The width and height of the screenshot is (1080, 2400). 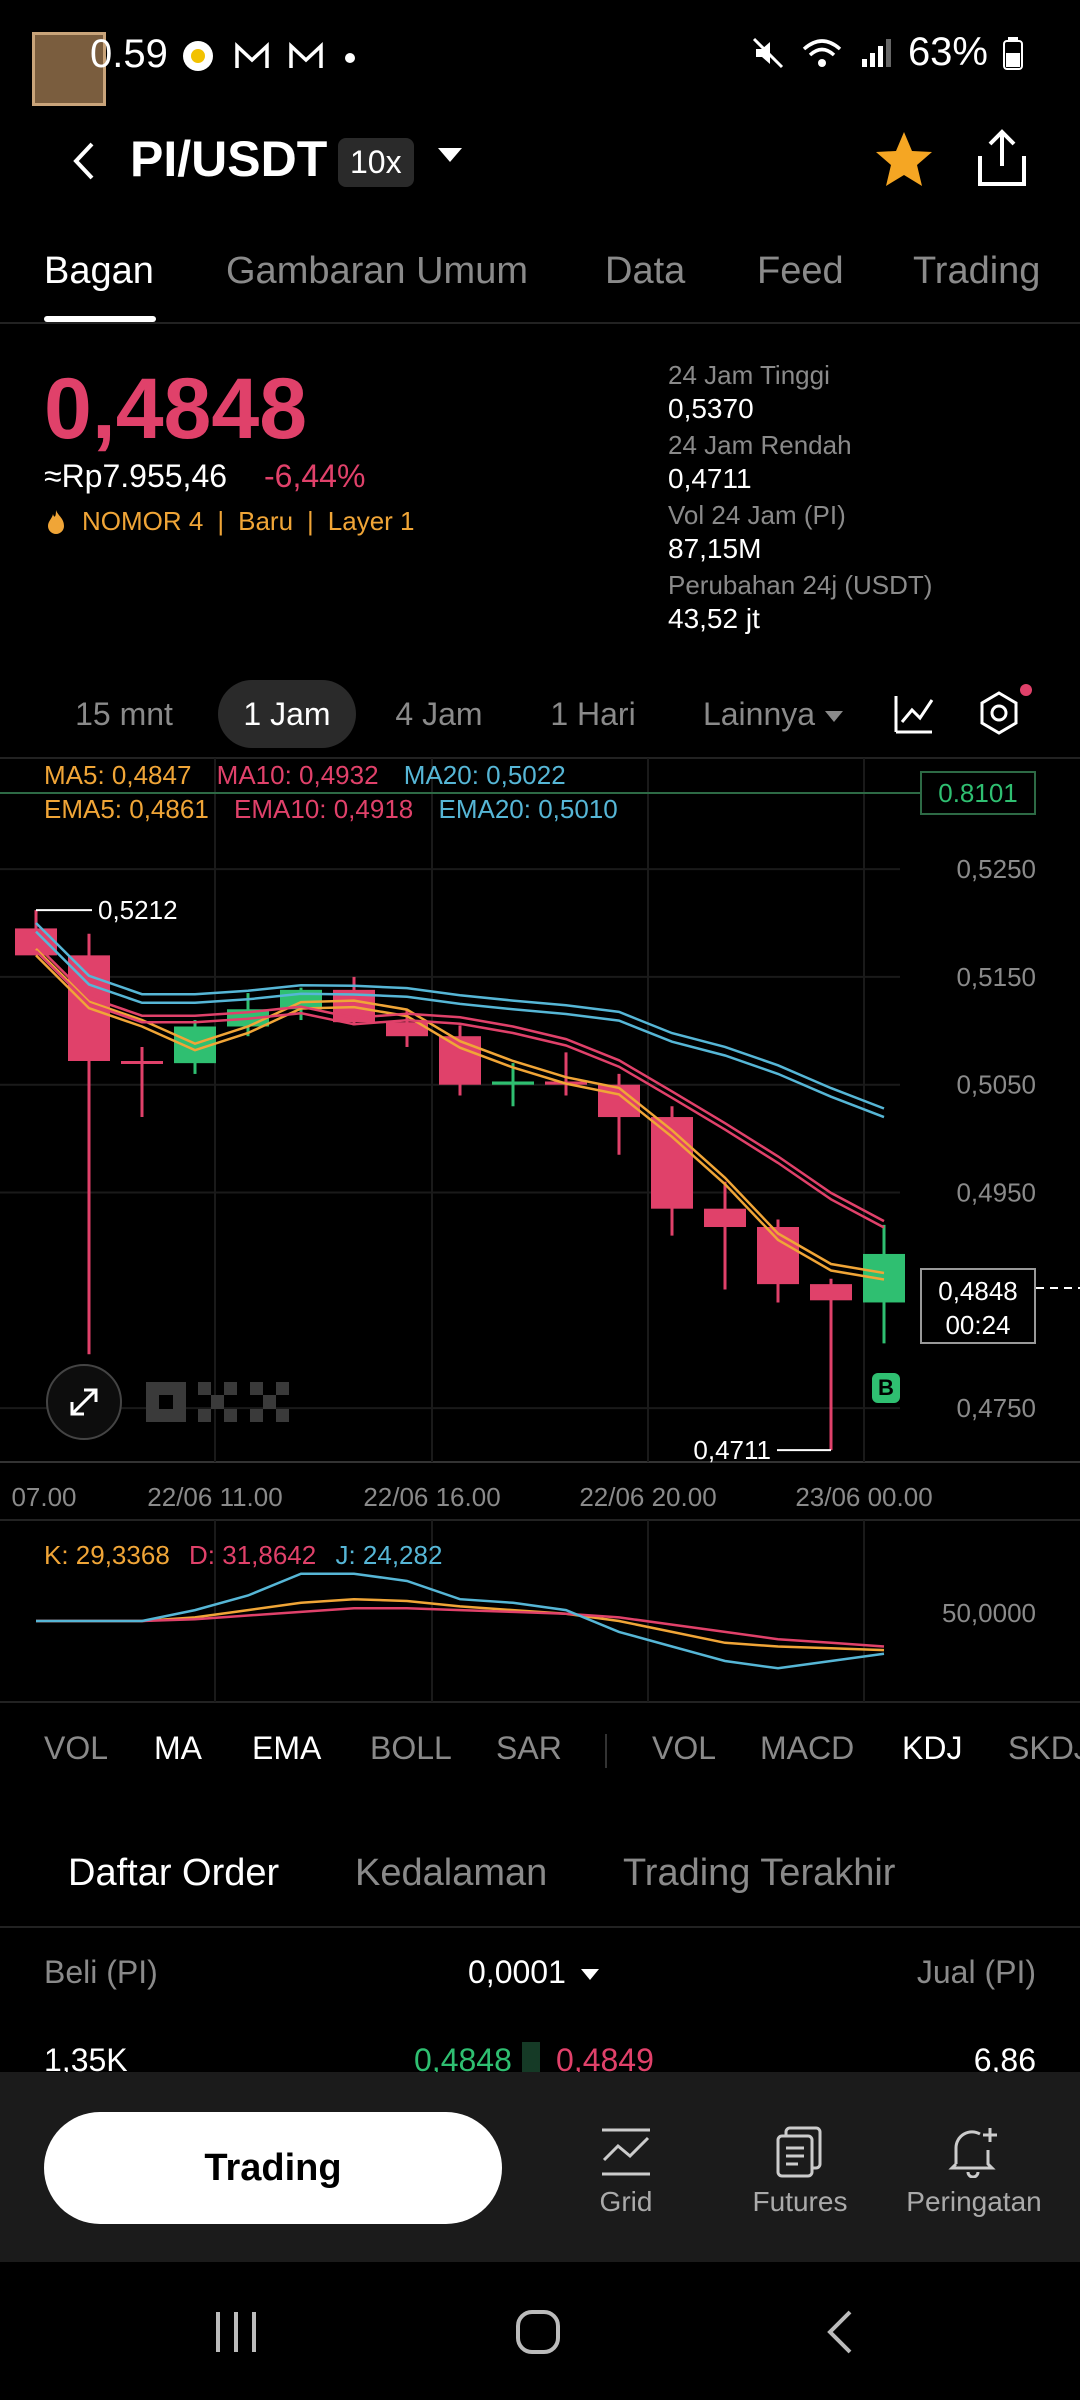 What do you see at coordinates (371, 521) in the screenshot?
I see `layer-tag: Layer 1` at bounding box center [371, 521].